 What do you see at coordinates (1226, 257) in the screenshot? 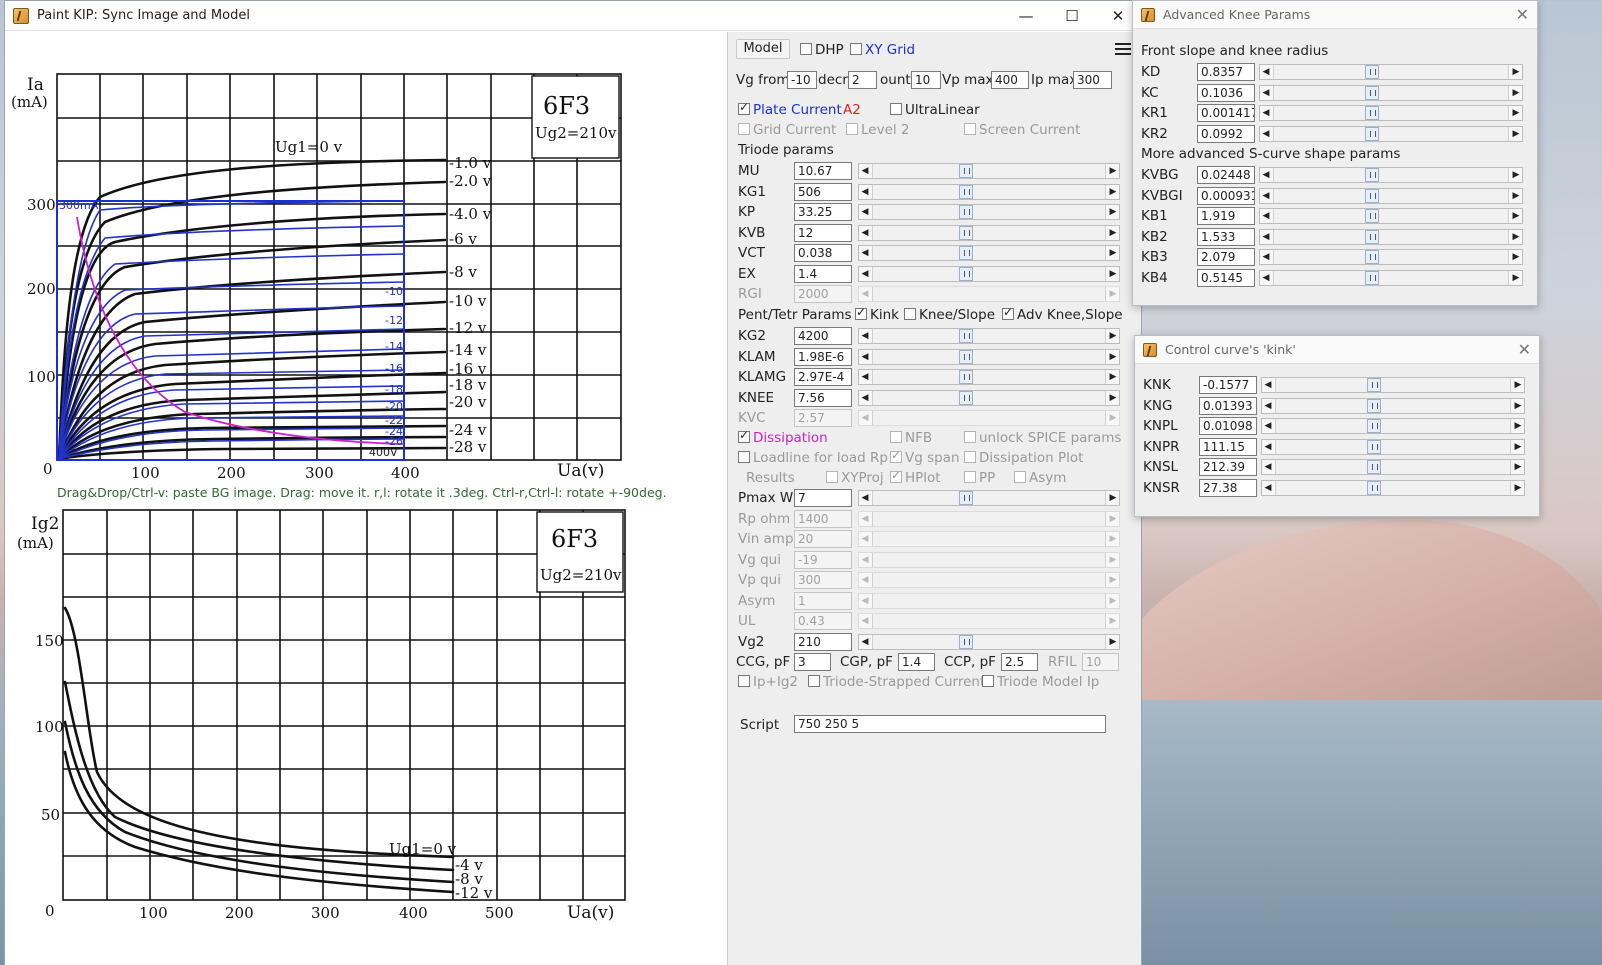
I see `param-input: 2.079` at bounding box center [1226, 257].